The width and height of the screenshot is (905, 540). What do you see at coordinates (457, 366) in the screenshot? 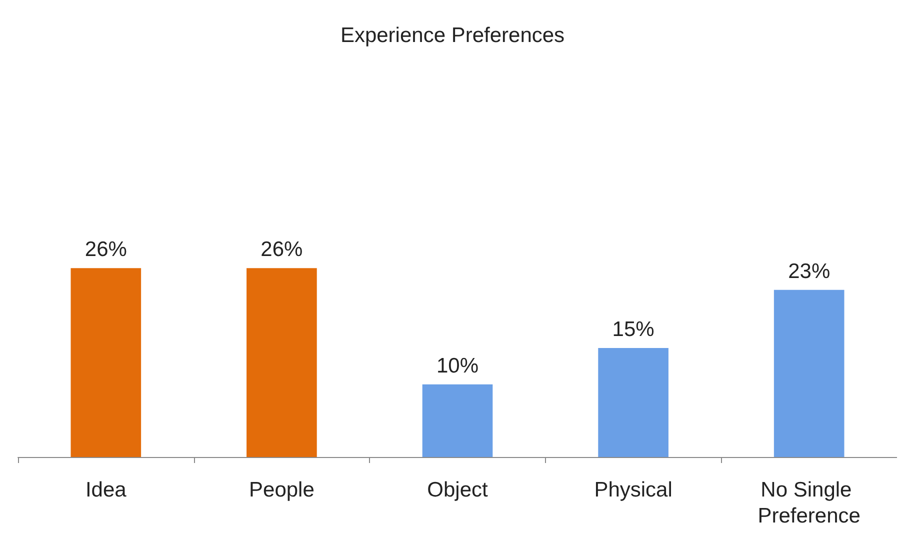
I see `data-label: 10%` at bounding box center [457, 366].